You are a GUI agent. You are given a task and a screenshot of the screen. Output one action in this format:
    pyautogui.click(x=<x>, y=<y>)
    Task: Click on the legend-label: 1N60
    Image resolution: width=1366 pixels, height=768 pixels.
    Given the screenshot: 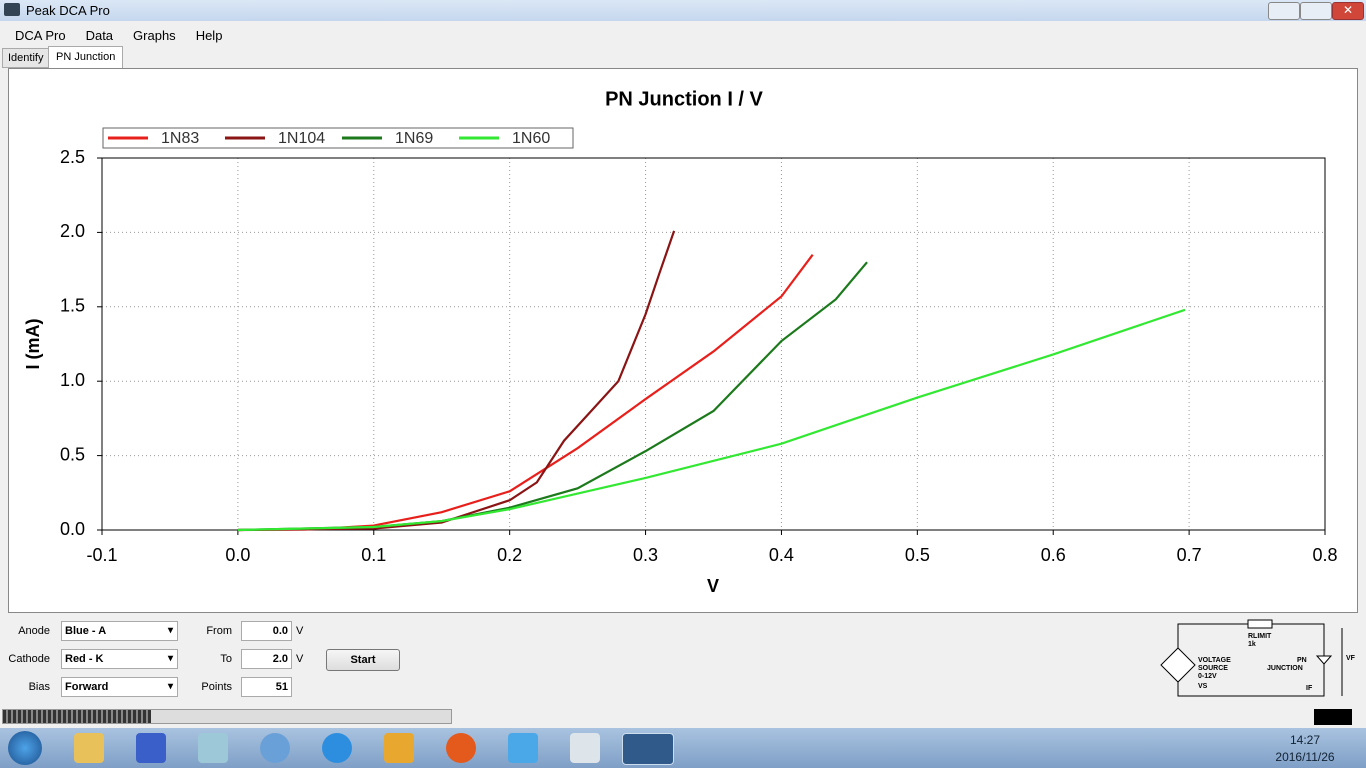 What is the action you would take?
    pyautogui.click(x=531, y=138)
    